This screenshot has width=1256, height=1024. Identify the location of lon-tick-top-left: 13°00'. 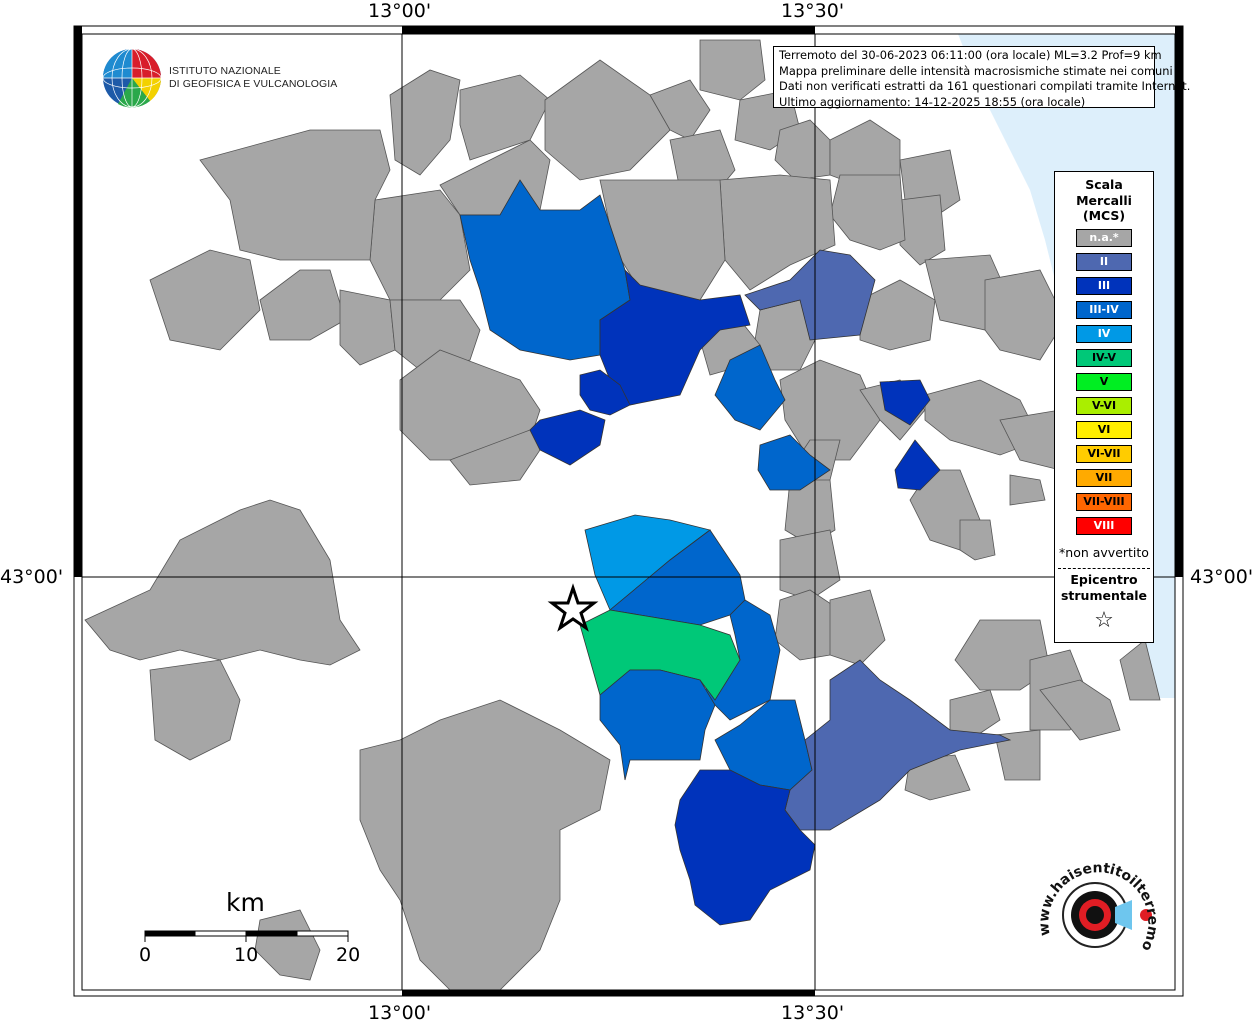
(400, 11).